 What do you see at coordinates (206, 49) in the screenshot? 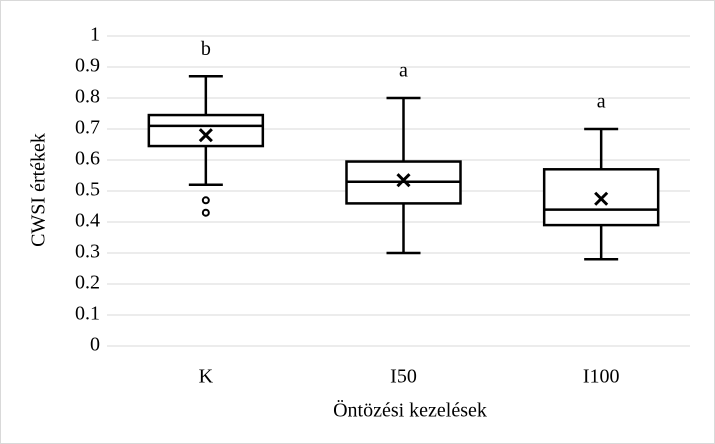
I see `annotation: b` at bounding box center [206, 49].